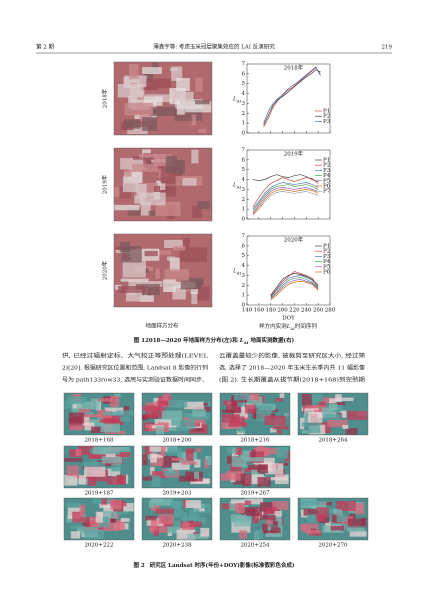 This screenshot has height=601, width=427. I want to click on text-part: 图 1, so click(139, 340).